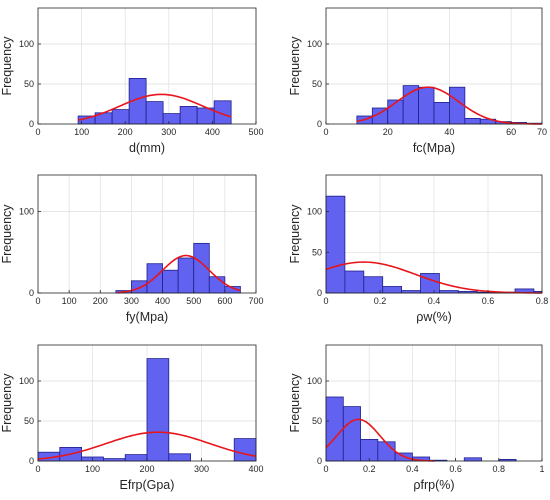  What do you see at coordinates (433, 485) in the screenshot?
I see `x-axis-label: ρfrp(%)` at bounding box center [433, 485].